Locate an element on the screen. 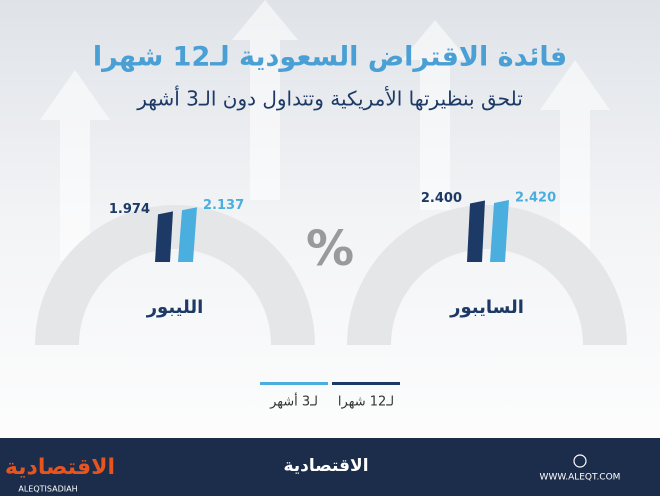 The image size is (660, 496). legend-label: لـ12 شهرا is located at coordinates (366, 402).